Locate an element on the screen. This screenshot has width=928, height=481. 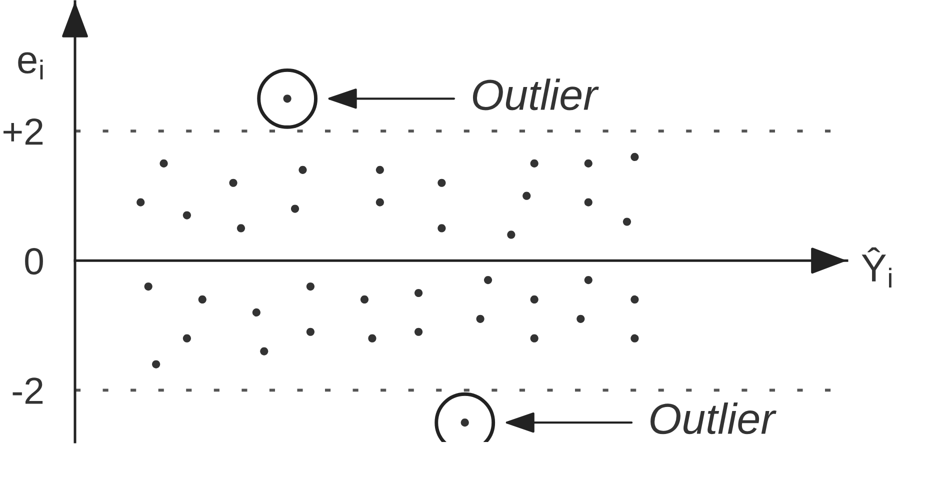
y-tick-label: -2 is located at coordinates (27, 391).